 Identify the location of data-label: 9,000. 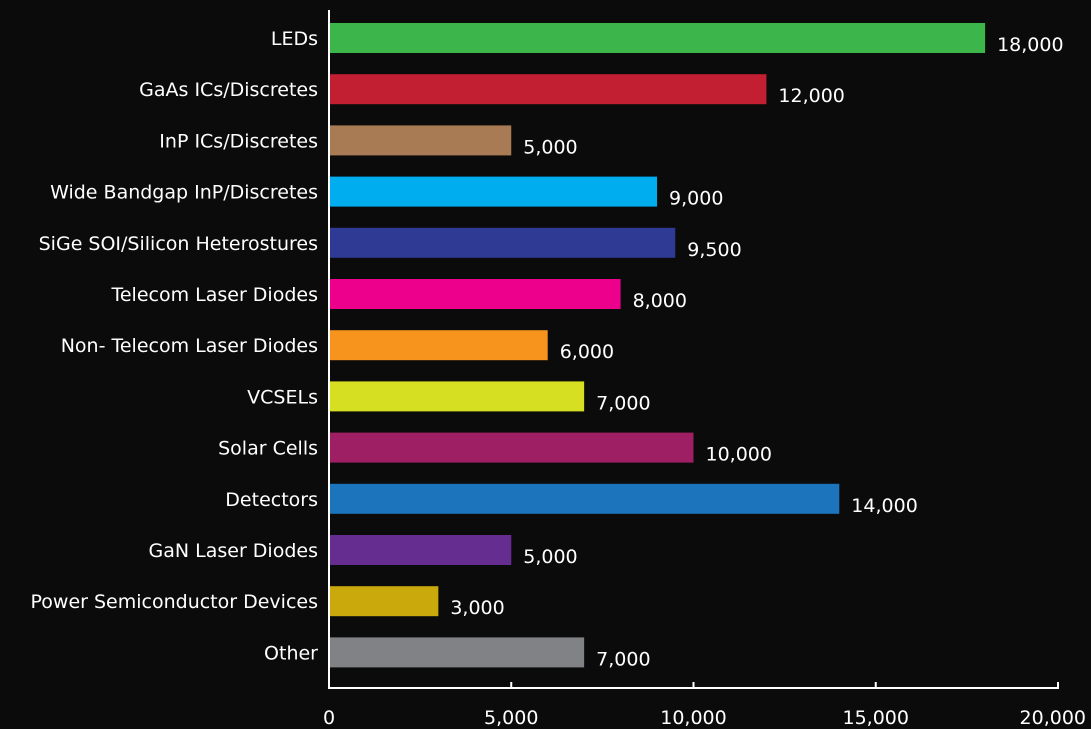
(696, 199).